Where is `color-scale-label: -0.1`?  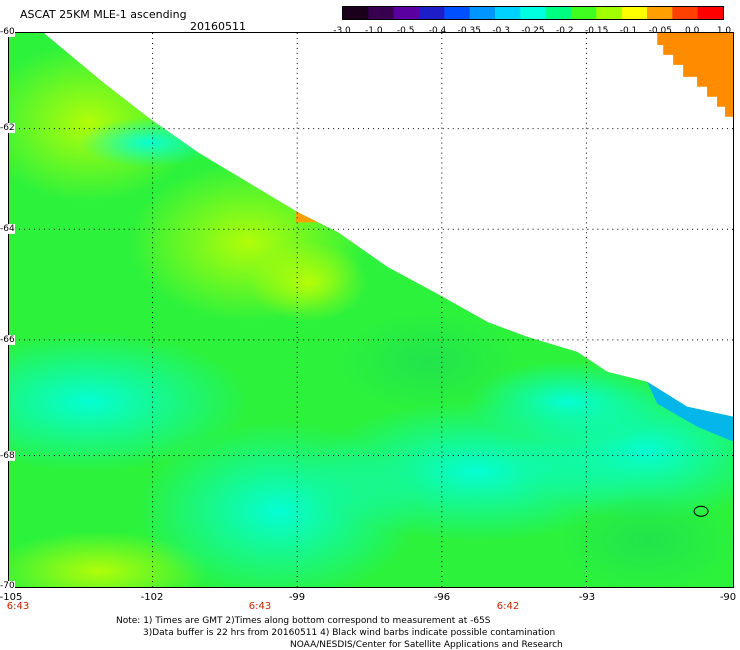
color-scale-label: -0.1 is located at coordinates (628, 31).